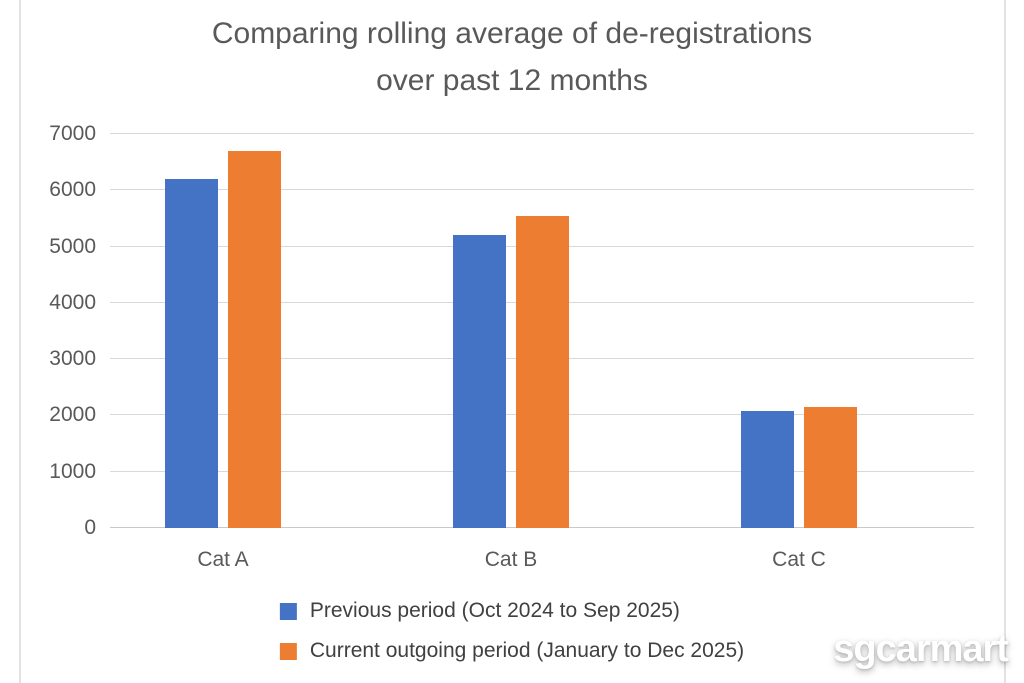 This screenshot has height=683, width=1024. What do you see at coordinates (72, 359) in the screenshot?
I see `y-axis-tick-label-3000: 3000` at bounding box center [72, 359].